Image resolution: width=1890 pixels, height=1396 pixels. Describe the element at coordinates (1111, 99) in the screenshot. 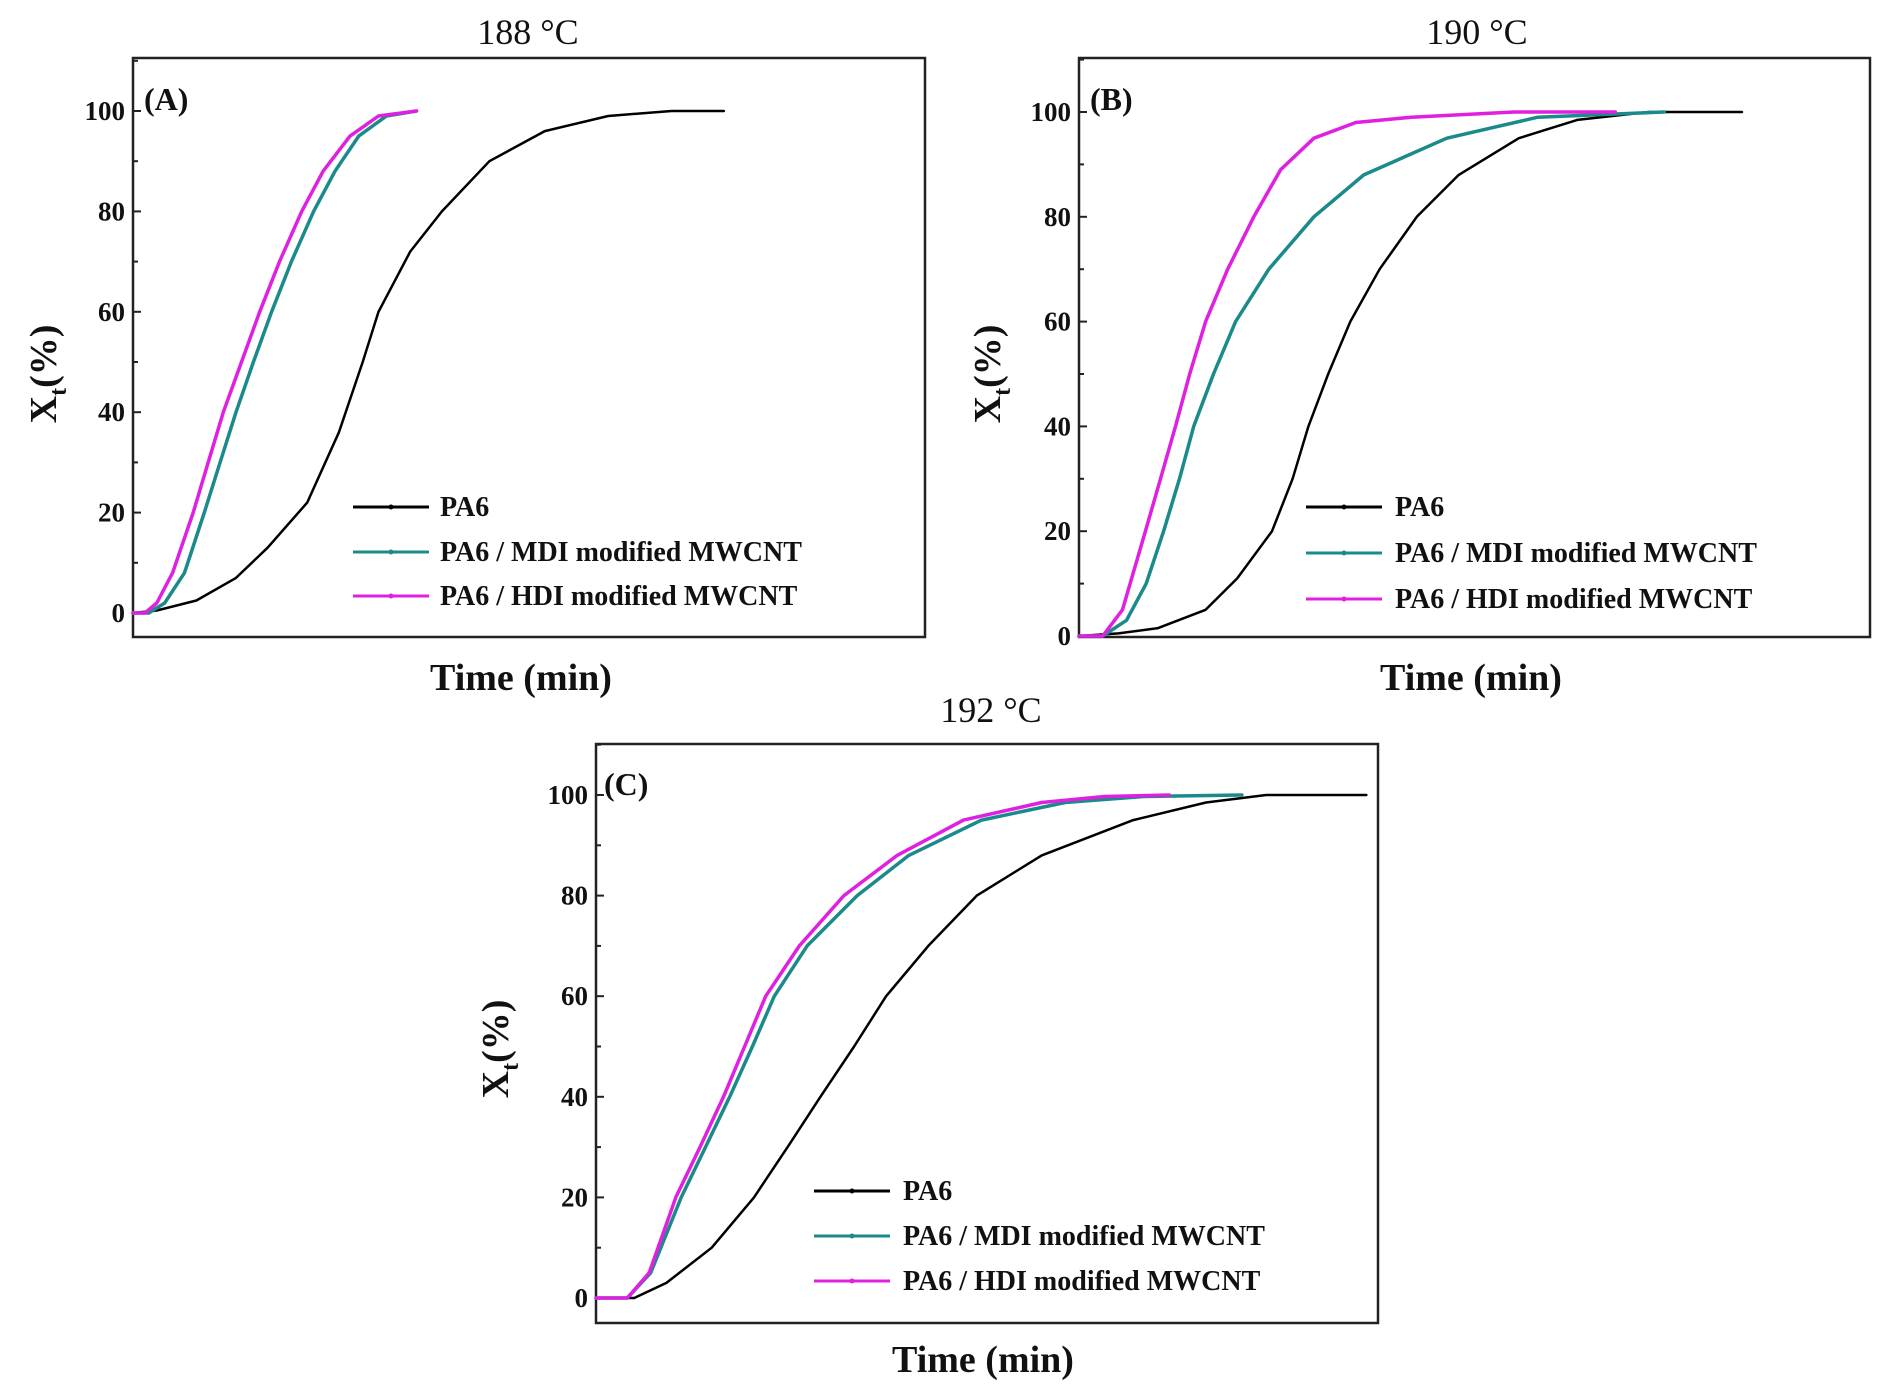

I see `panel-label: (B)` at that location.